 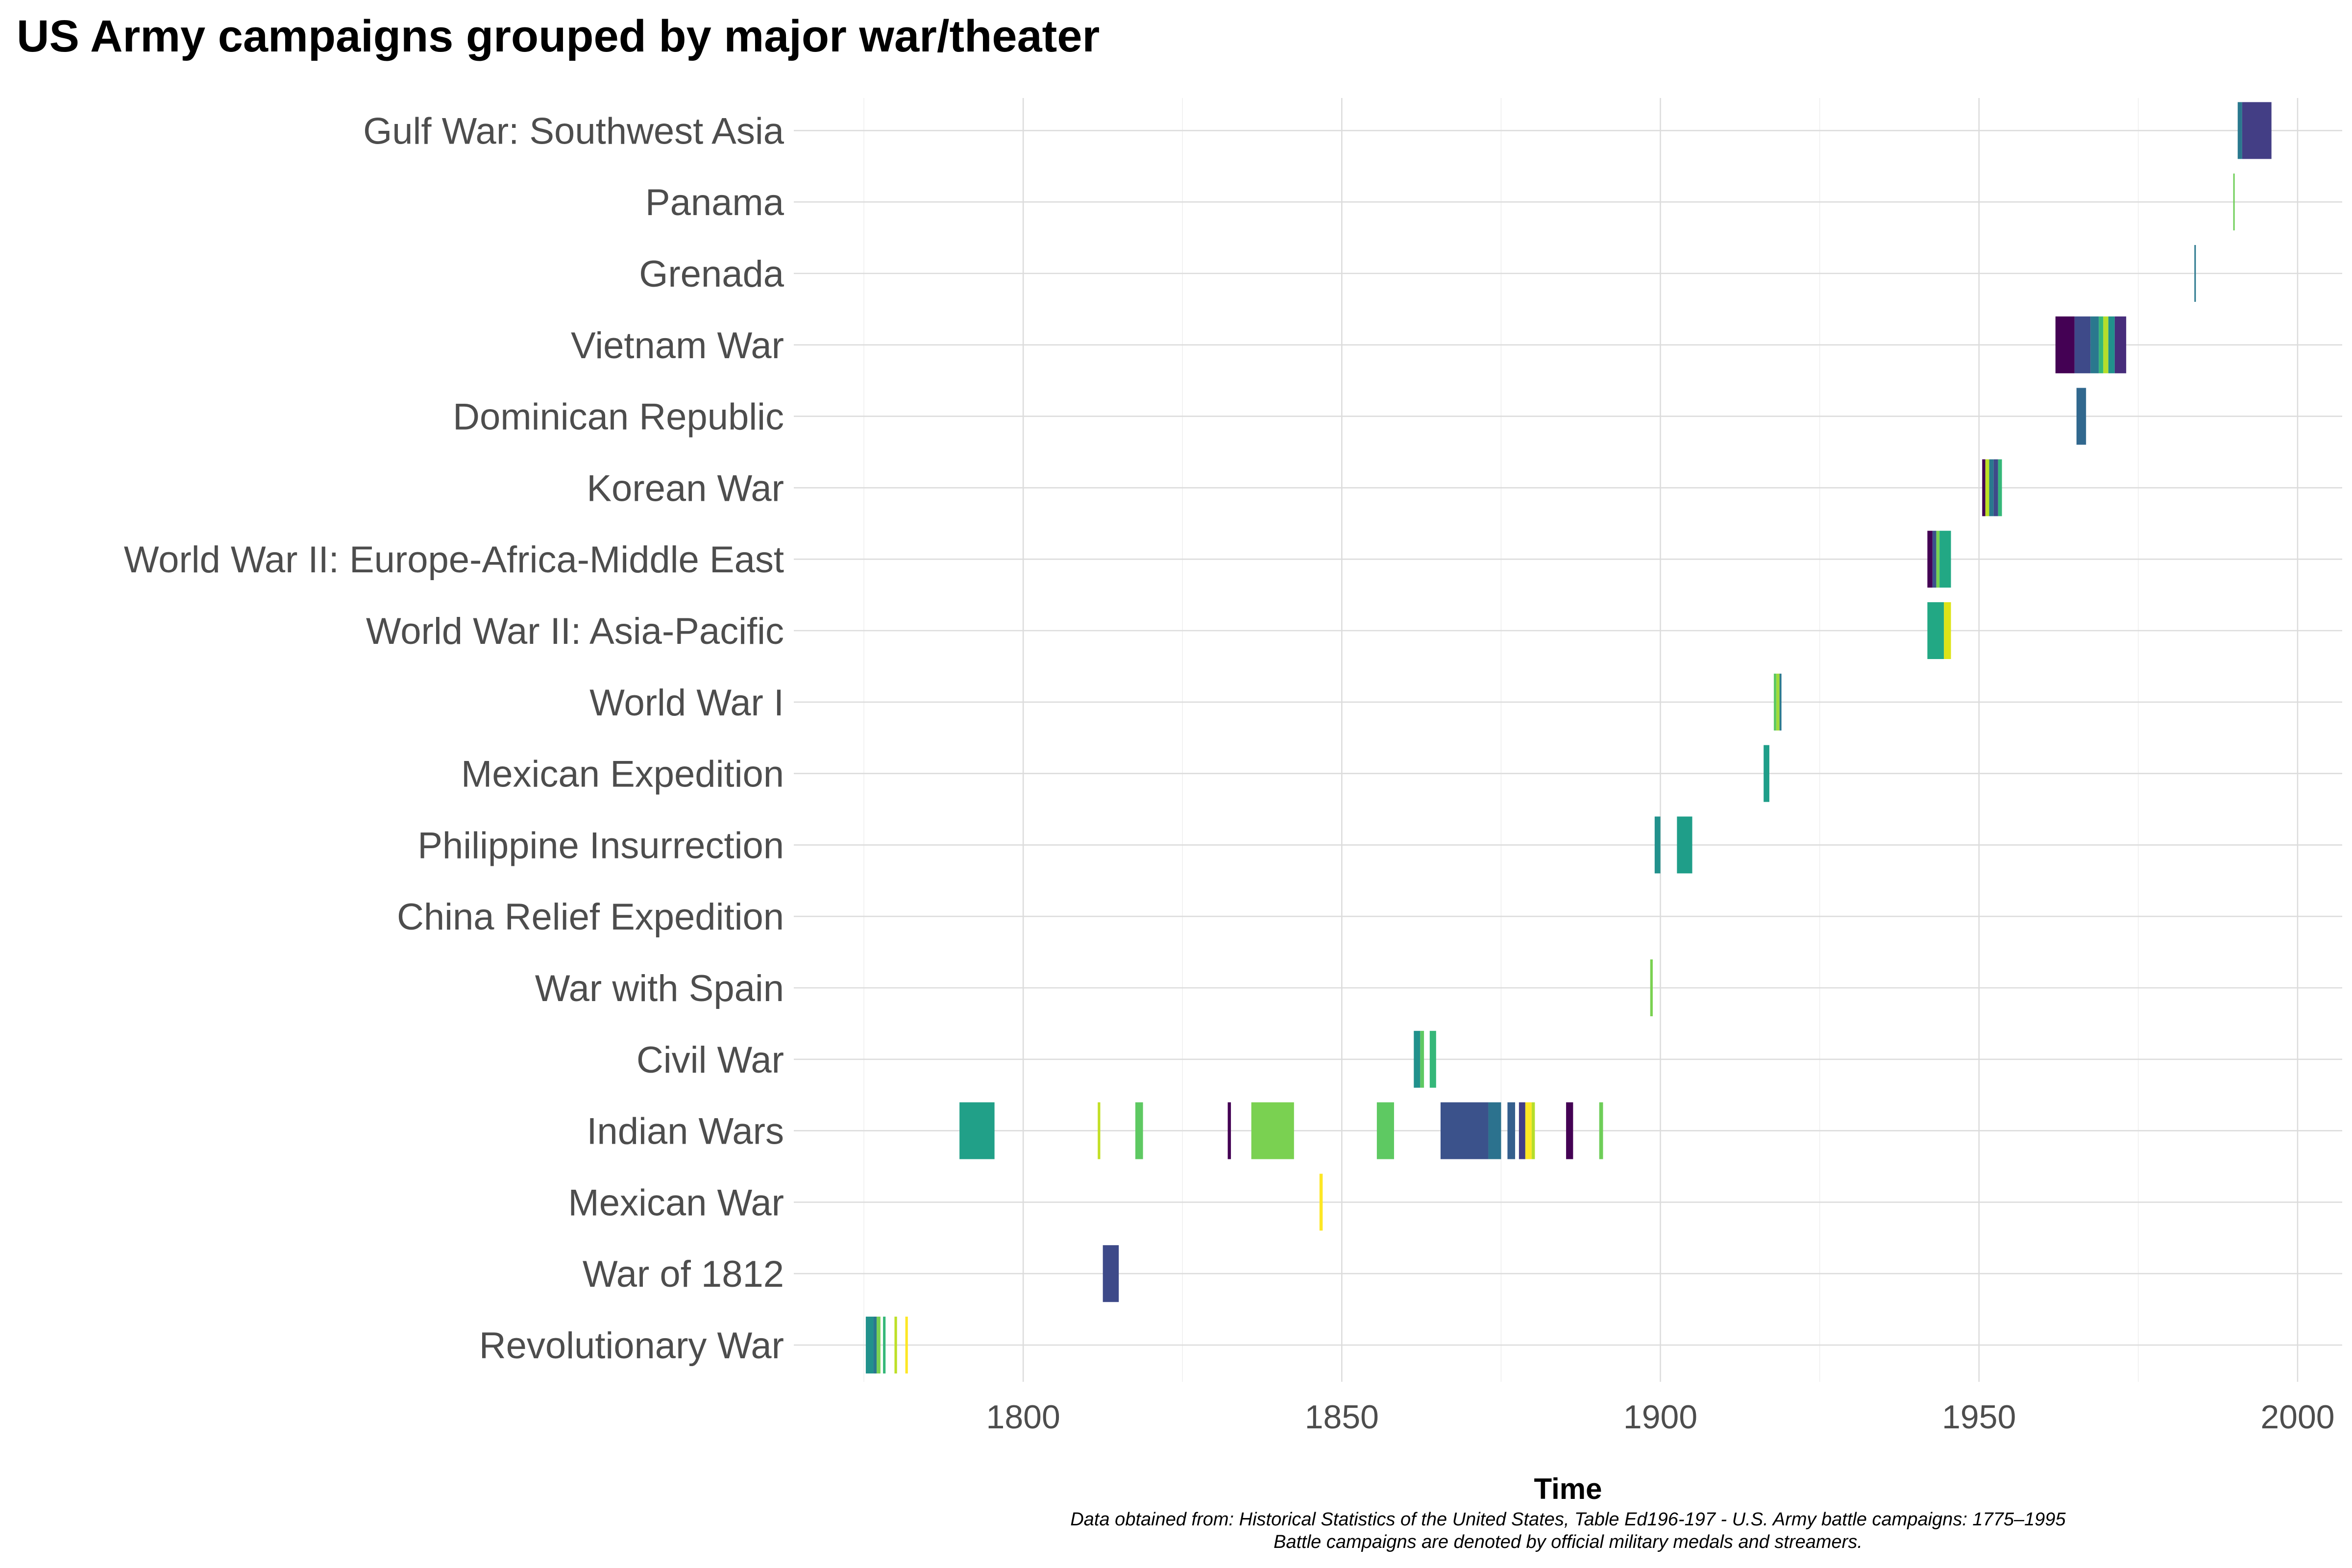 What do you see at coordinates (685, 1131) in the screenshot?
I see `category-label: Indian Wars` at bounding box center [685, 1131].